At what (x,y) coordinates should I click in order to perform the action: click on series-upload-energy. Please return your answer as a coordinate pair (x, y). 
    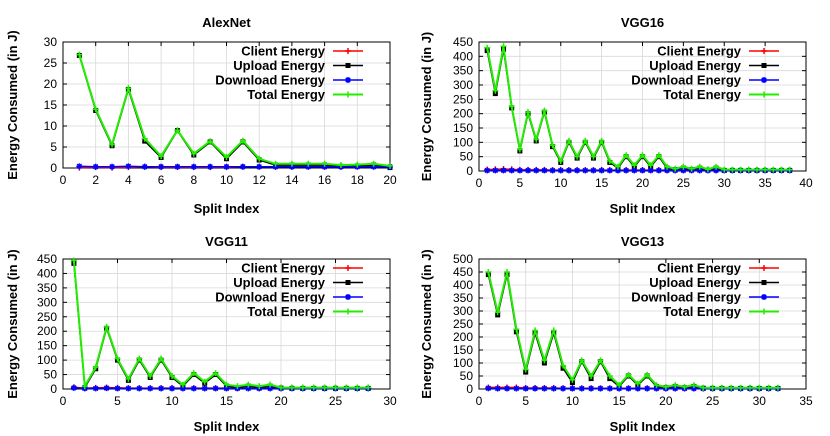
    Looking at the image, I should click on (221, 325).